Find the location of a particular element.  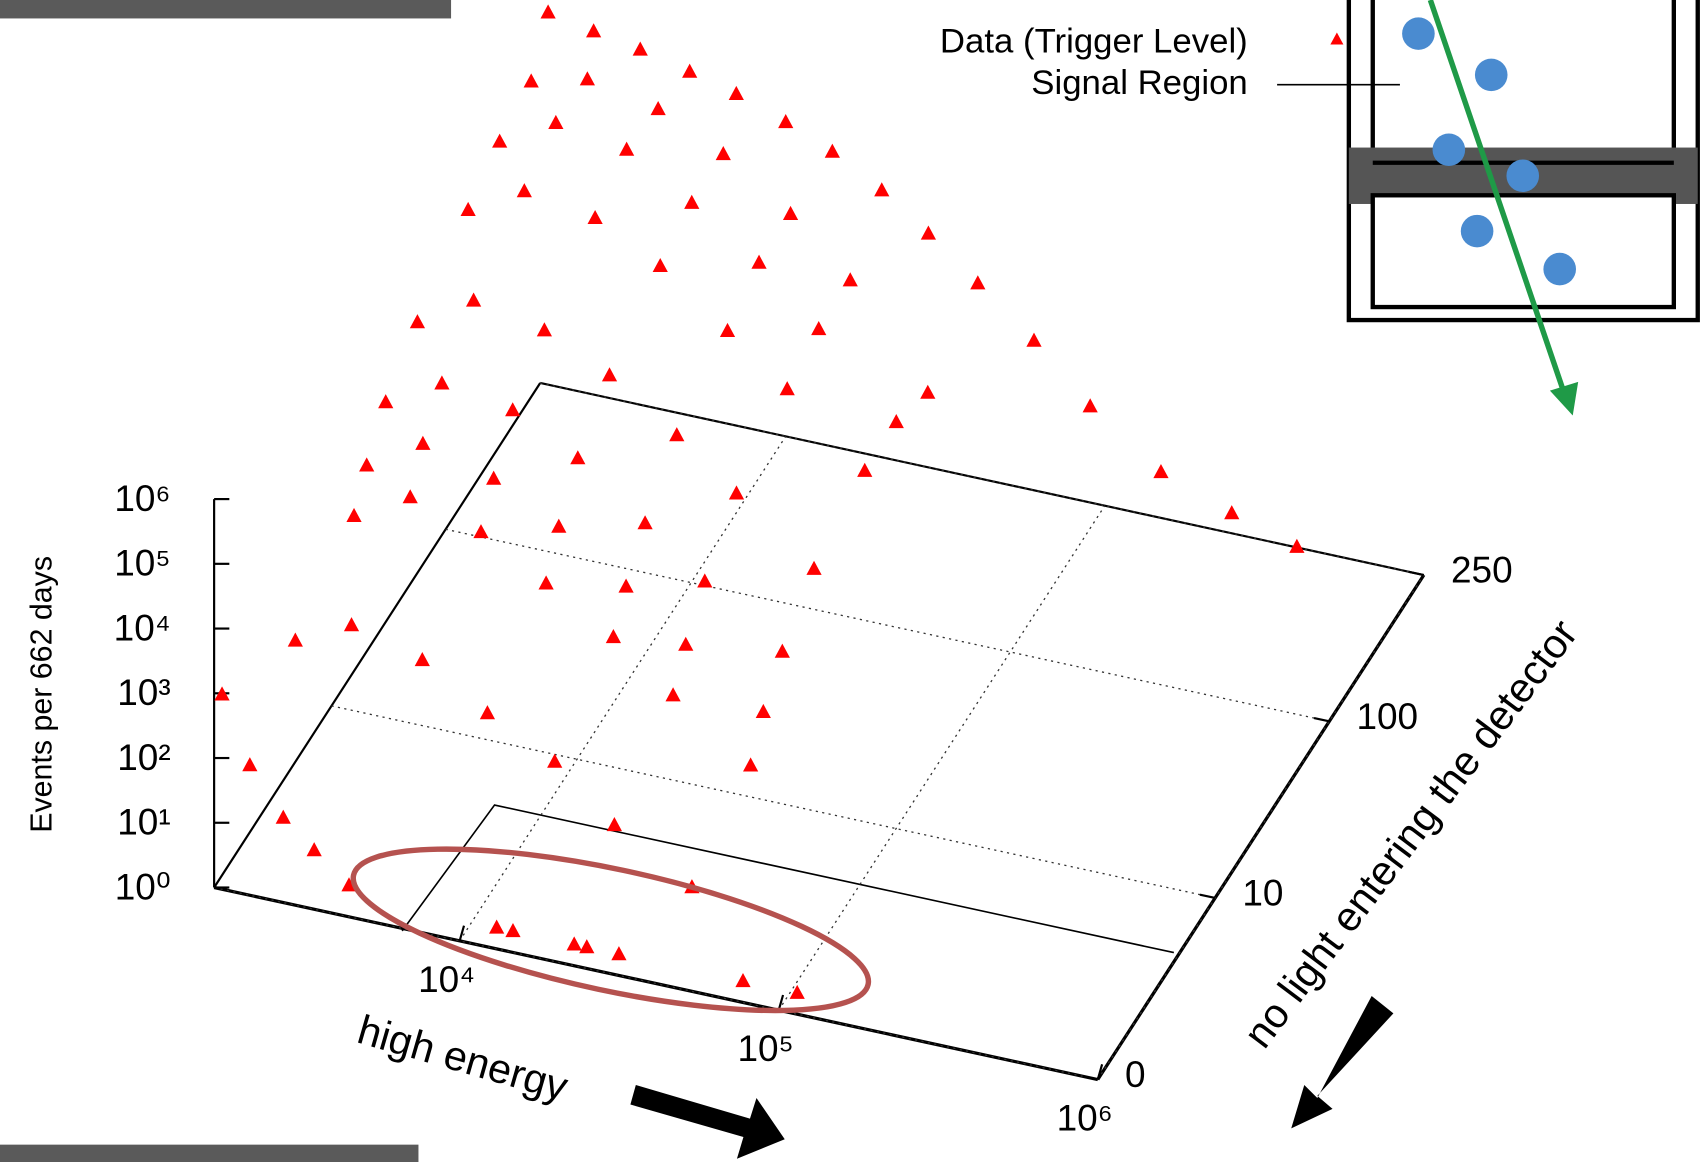

footer-bar is located at coordinates (209, 1153).